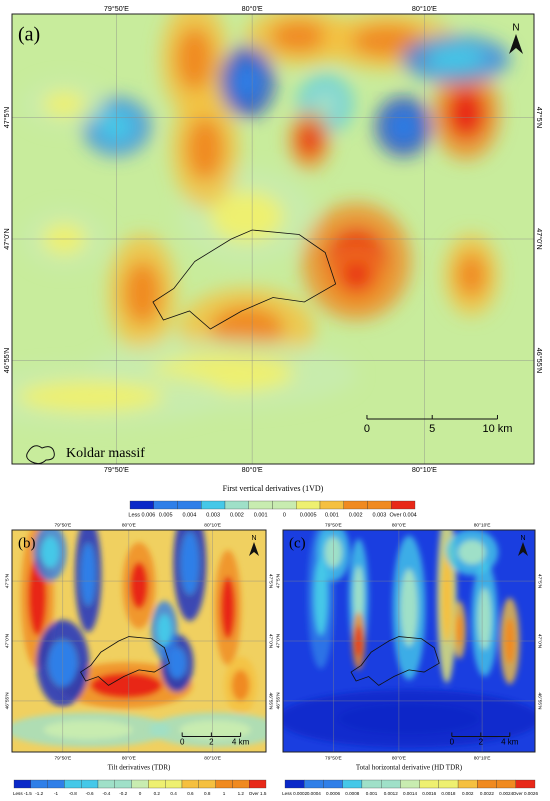  I want to click on koldar-outline, so click(395, 661).